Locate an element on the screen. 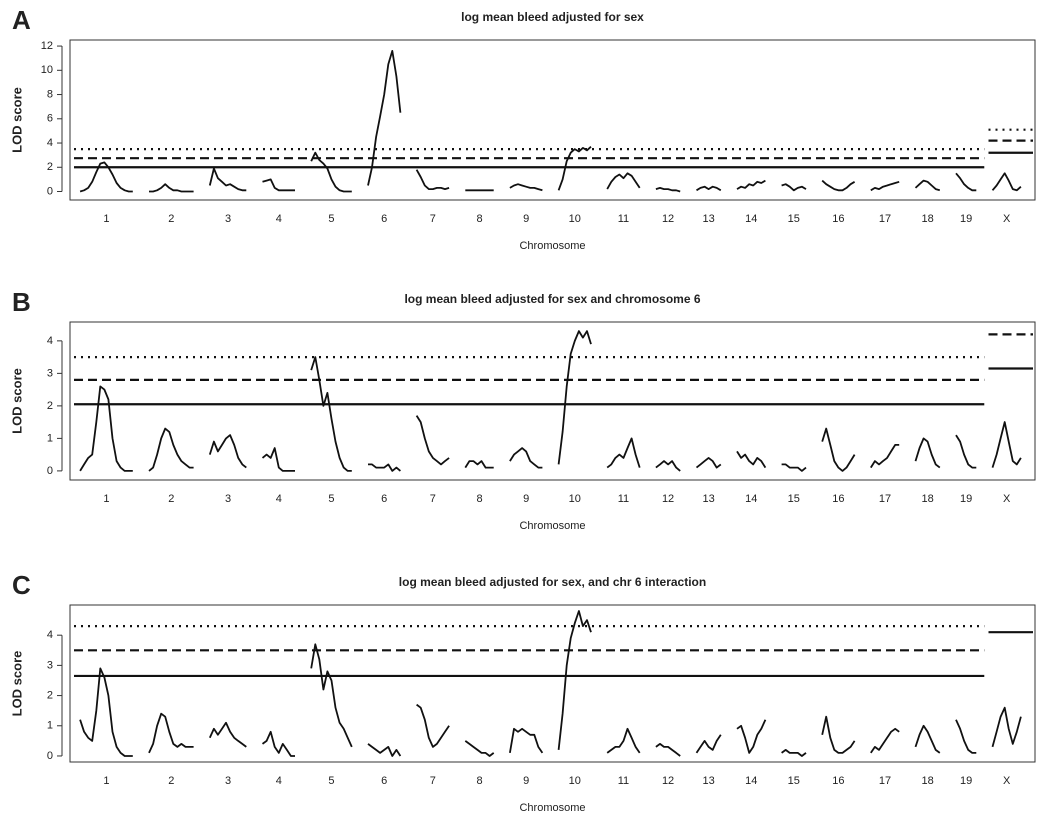 The image size is (1037, 818). y-tick-label: 8 is located at coordinates (50, 94).